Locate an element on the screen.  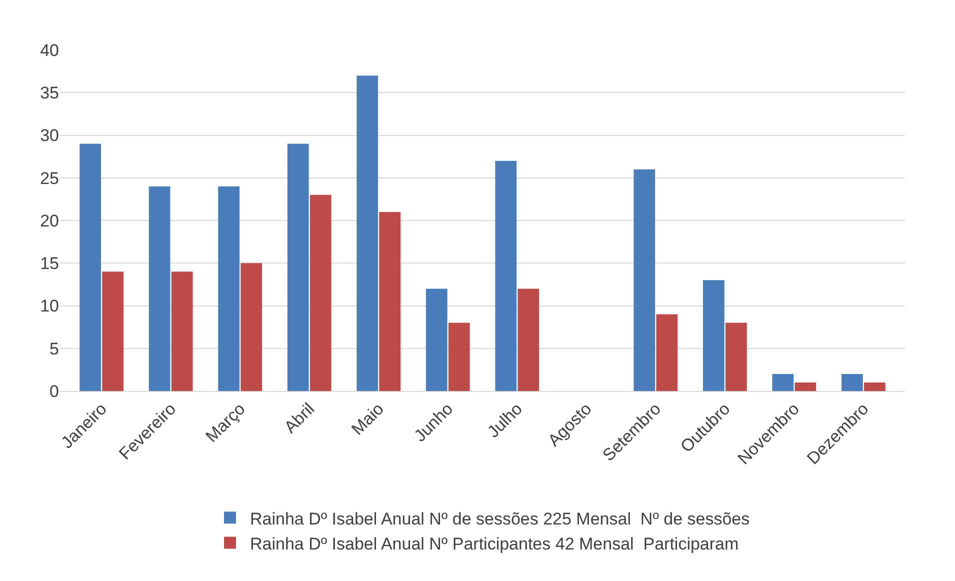
y-tick-label: 40 is located at coordinates (49, 50).